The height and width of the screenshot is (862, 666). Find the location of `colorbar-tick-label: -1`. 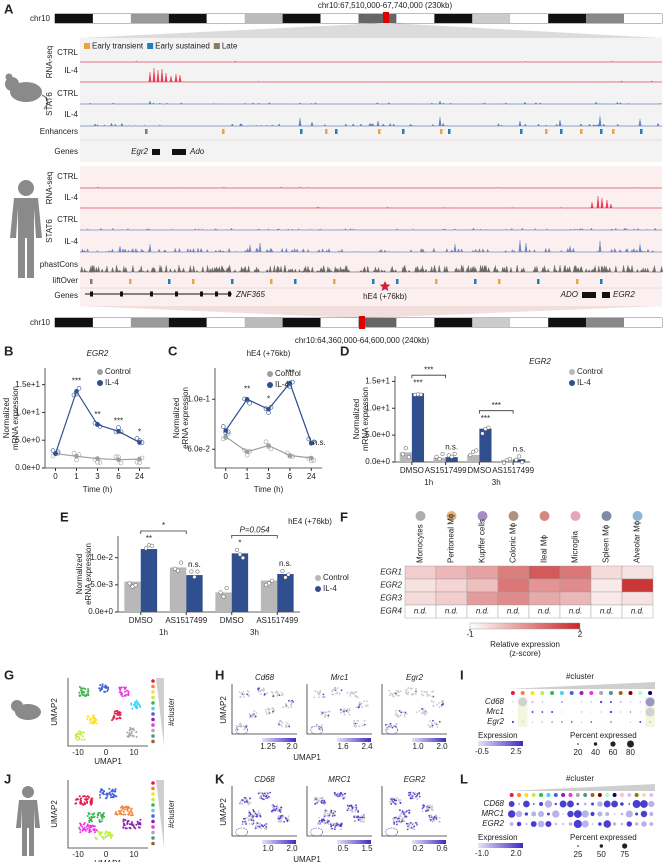

colorbar-tick-label: -1 is located at coordinates (470, 634).